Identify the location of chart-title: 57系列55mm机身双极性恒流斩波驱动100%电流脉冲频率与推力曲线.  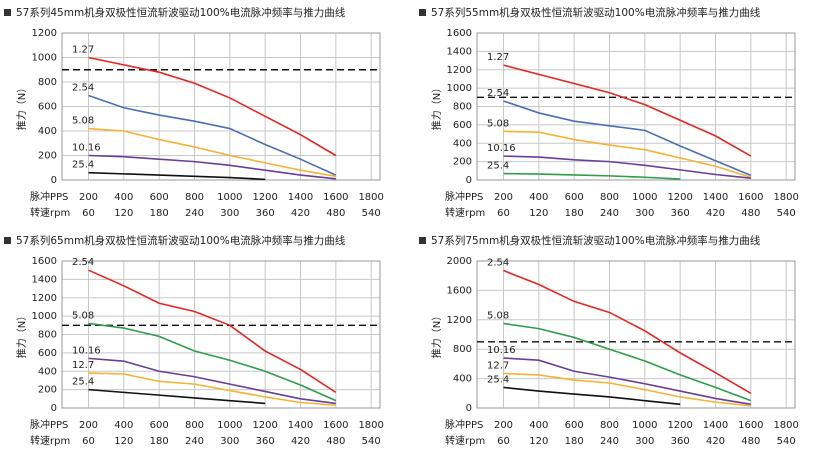
(596, 12).